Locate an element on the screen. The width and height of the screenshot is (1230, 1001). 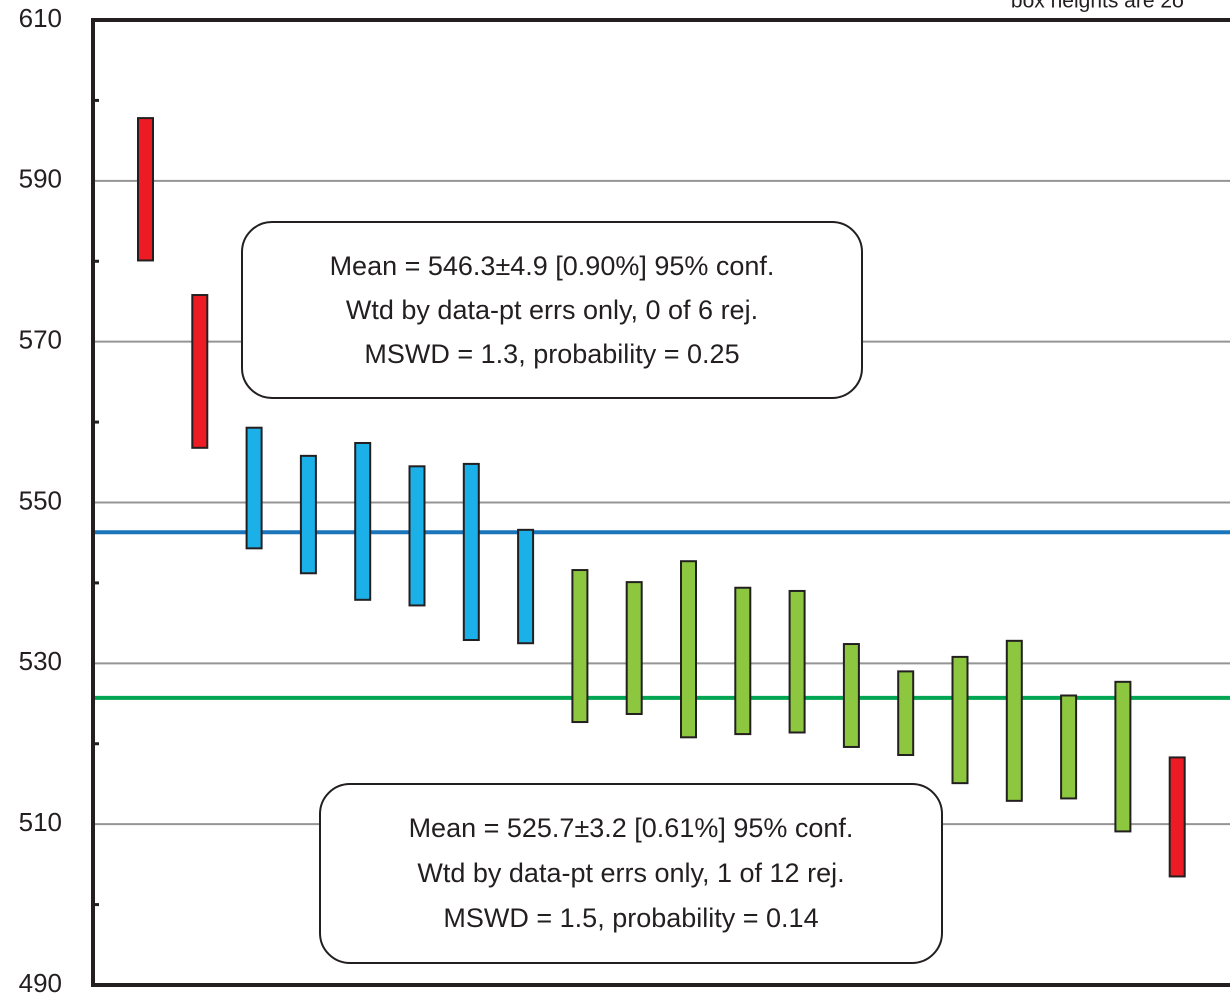
y-tick-label: 550 is located at coordinates (40, 500).